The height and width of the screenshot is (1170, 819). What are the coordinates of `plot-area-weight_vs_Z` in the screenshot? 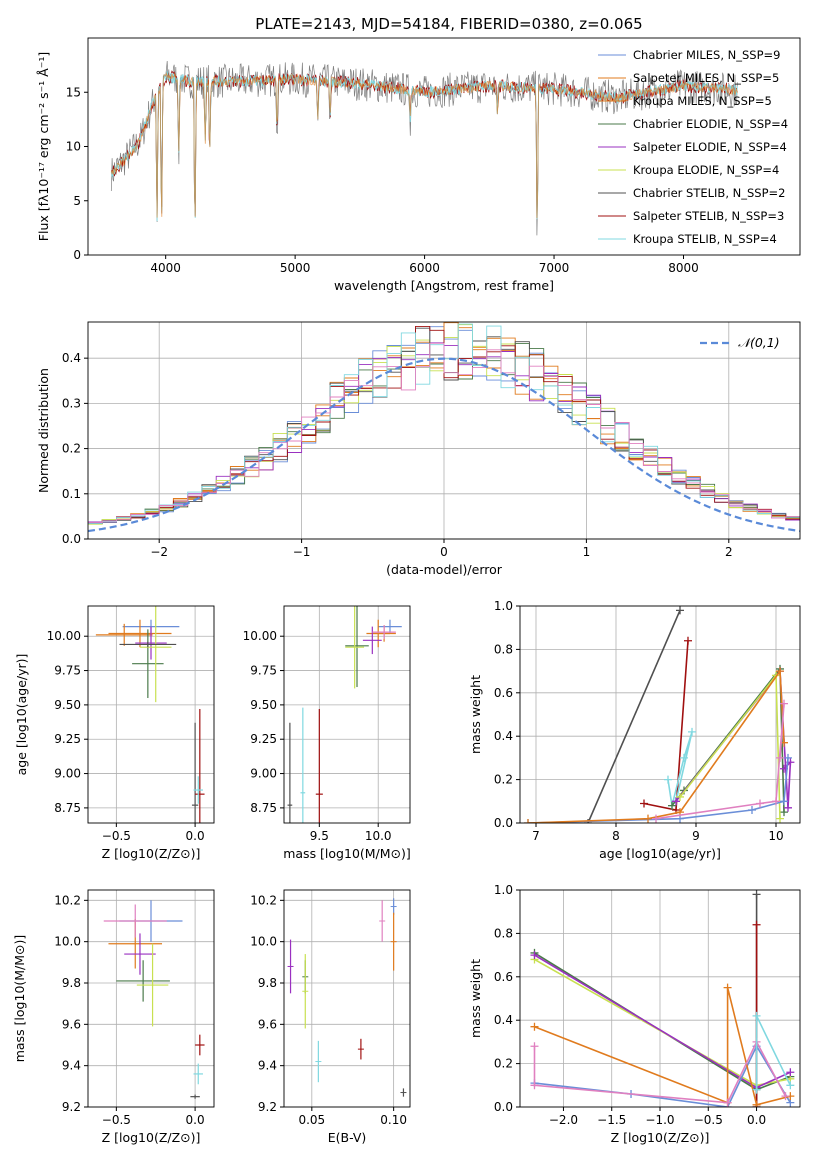 It's located at (662, 998).